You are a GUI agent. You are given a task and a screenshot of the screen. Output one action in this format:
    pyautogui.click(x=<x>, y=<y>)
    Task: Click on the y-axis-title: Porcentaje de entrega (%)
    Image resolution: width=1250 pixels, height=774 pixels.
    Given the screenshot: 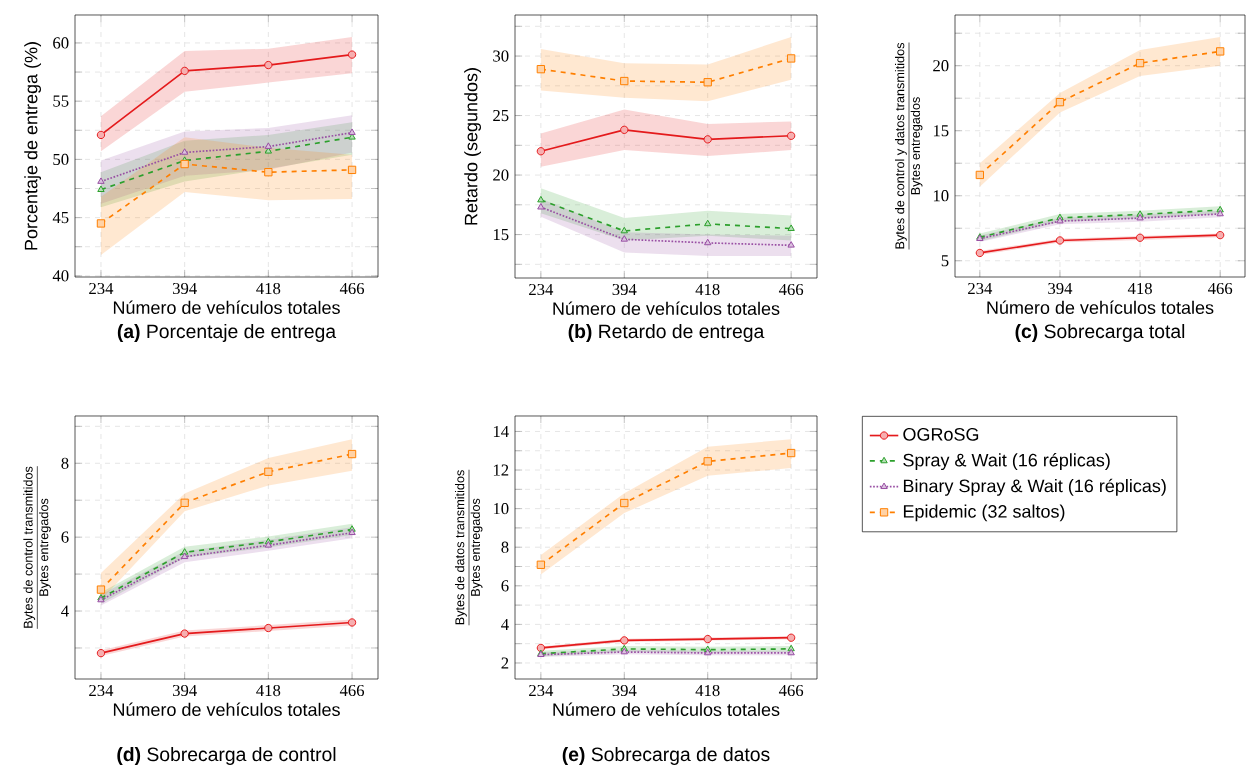 What is the action you would take?
    pyautogui.click(x=33, y=146)
    